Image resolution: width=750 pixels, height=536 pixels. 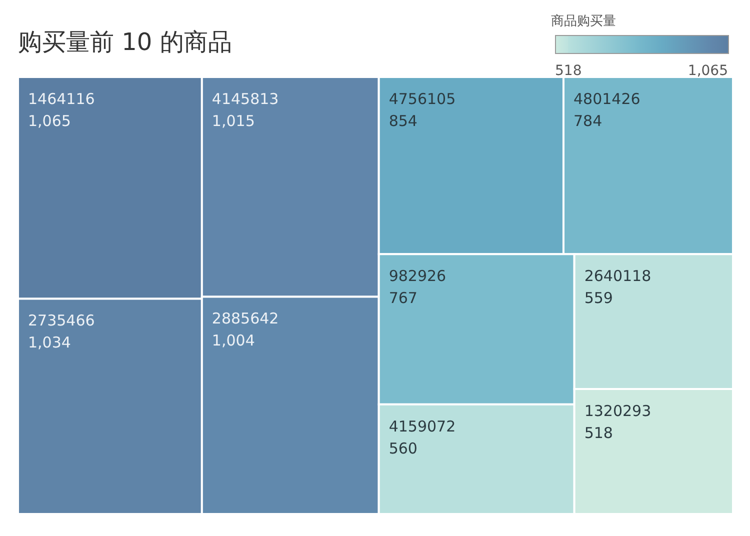 What do you see at coordinates (61, 99) in the screenshot?
I see `category-label: 1464116` at bounding box center [61, 99].